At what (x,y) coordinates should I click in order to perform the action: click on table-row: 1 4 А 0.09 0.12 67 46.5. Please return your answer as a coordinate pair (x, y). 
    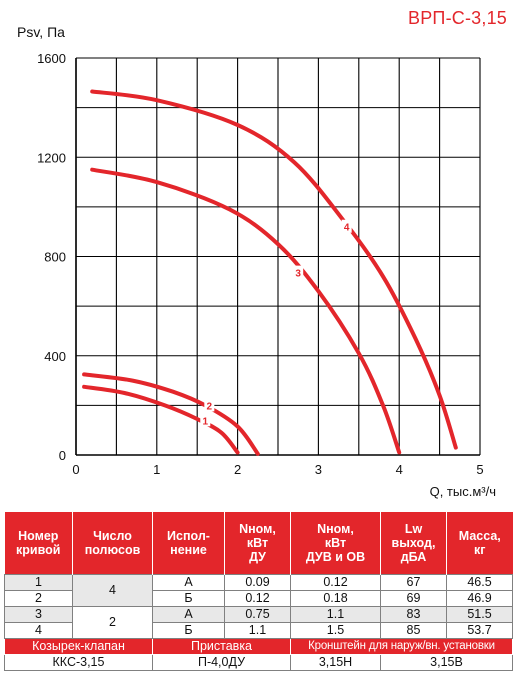
    Looking at the image, I should click on (258, 590).